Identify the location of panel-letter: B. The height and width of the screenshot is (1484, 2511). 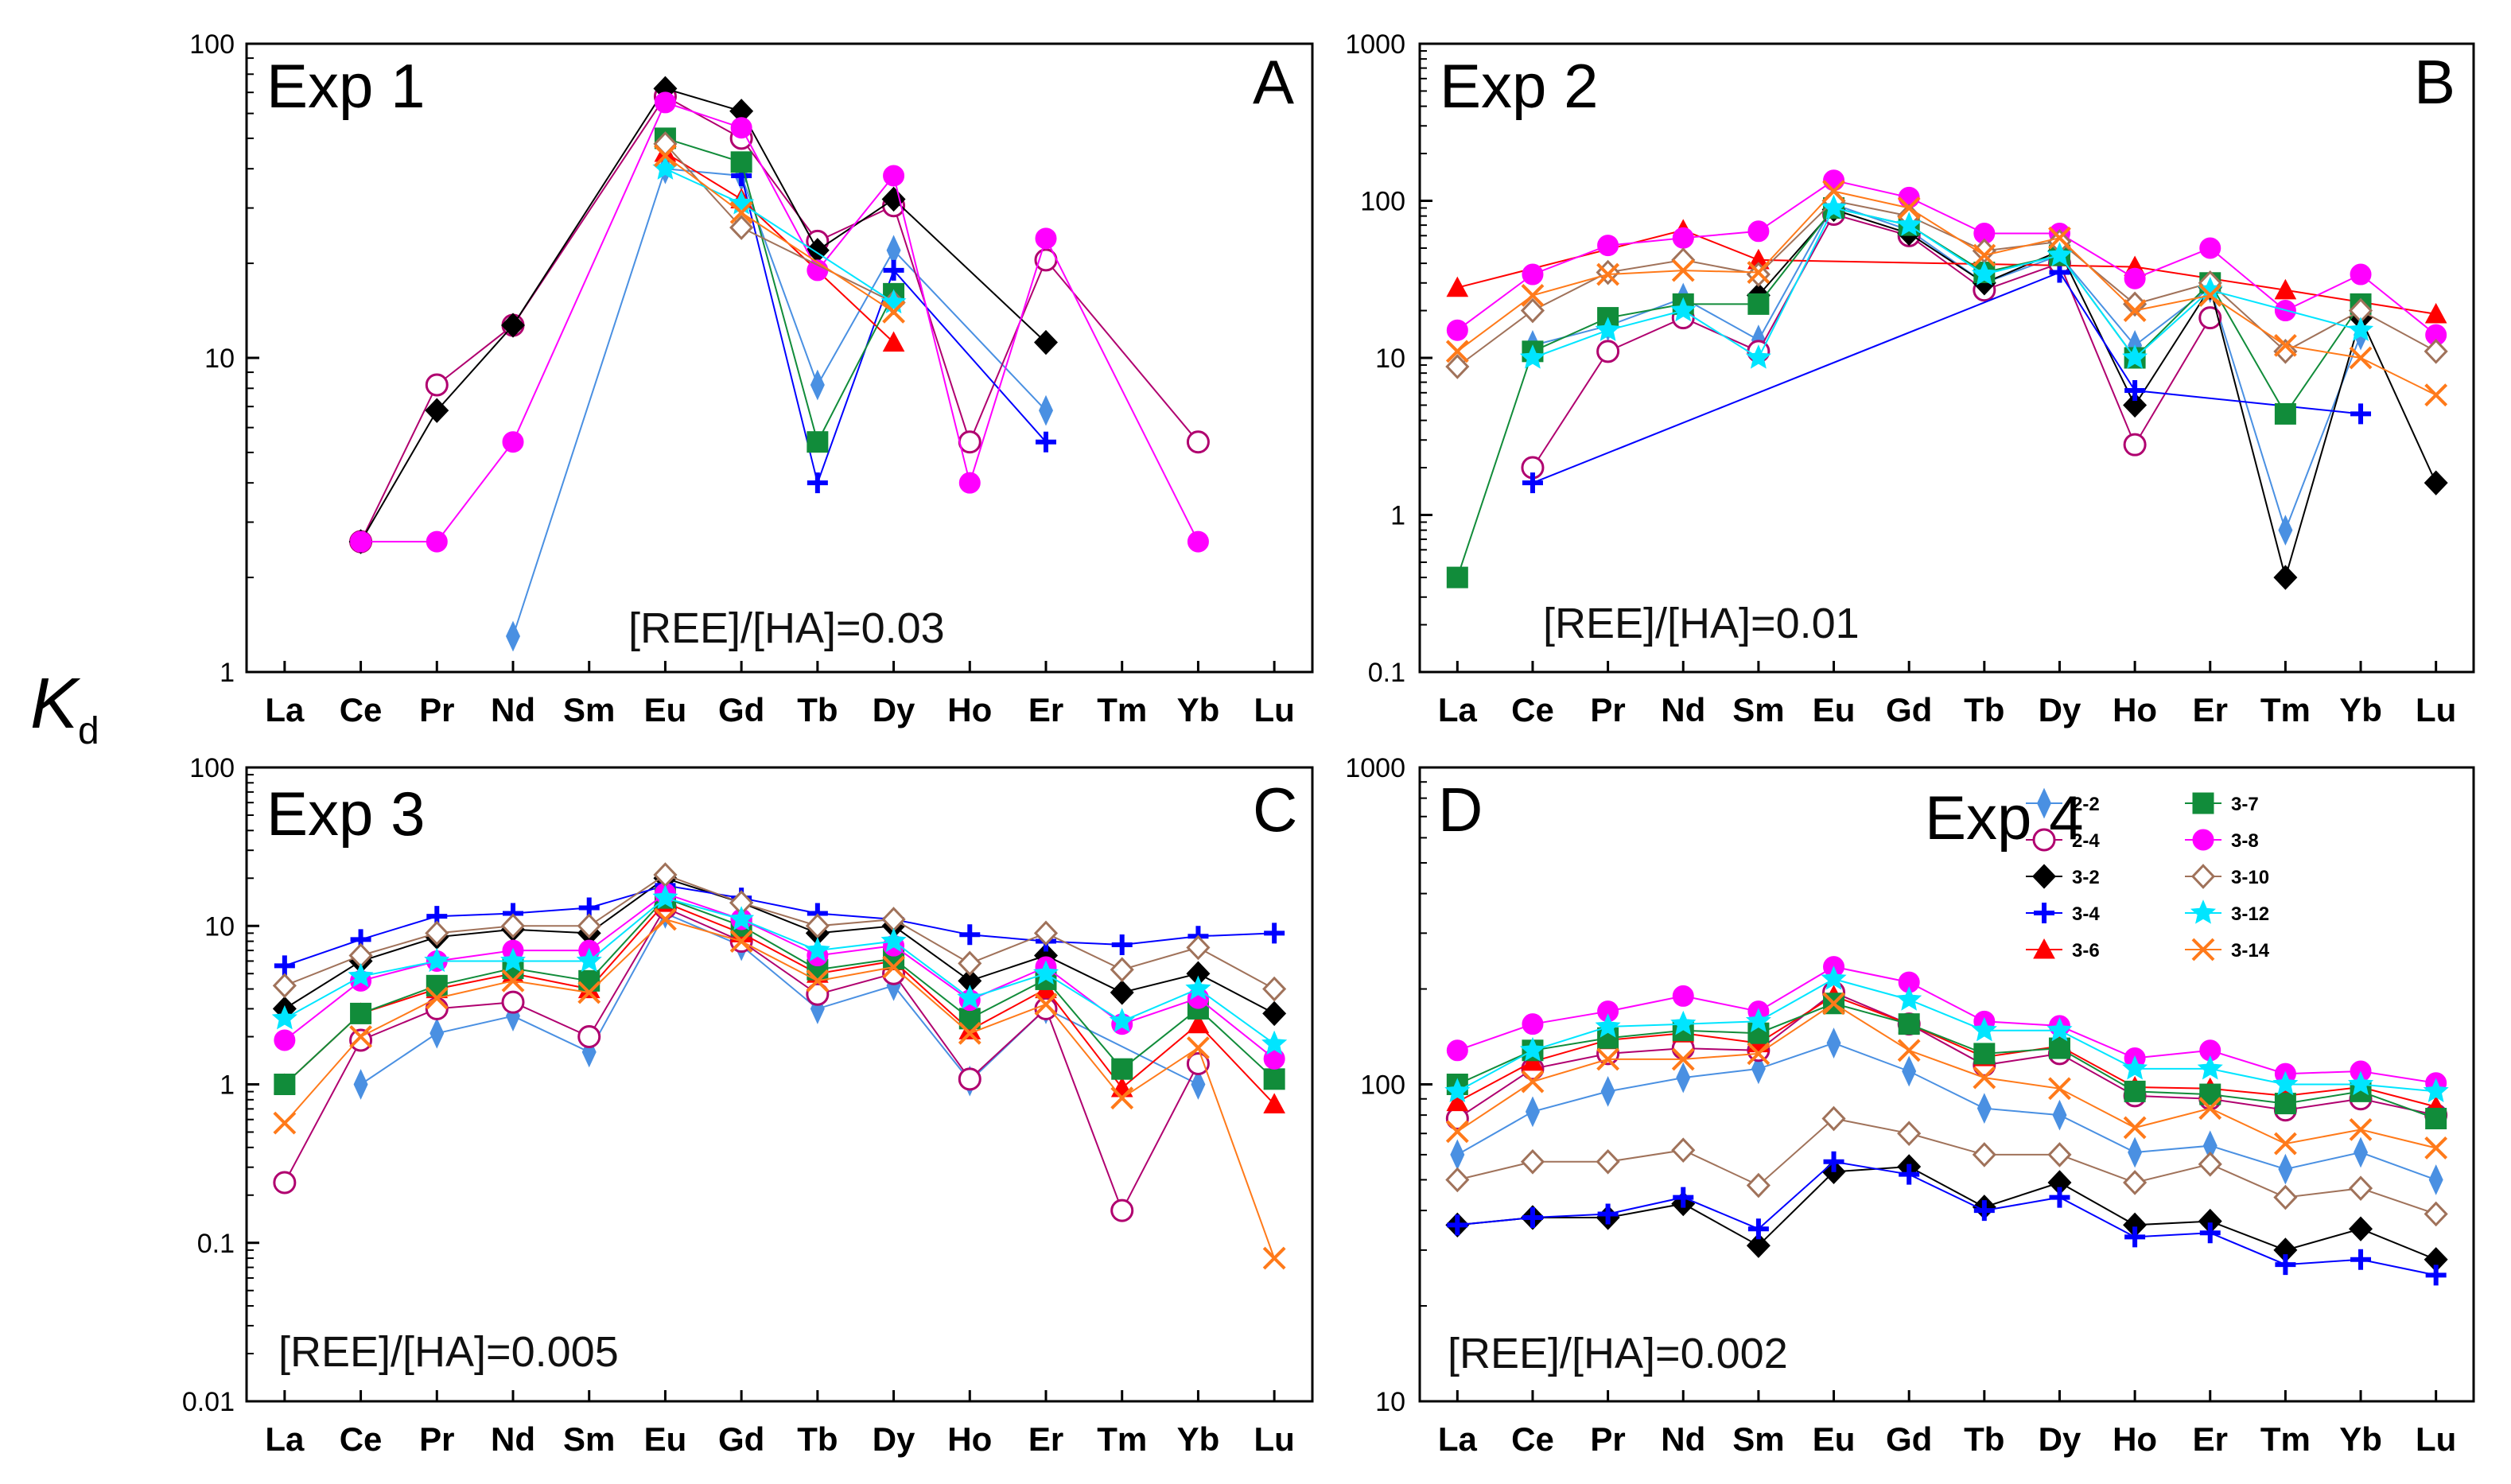
(2434, 82).